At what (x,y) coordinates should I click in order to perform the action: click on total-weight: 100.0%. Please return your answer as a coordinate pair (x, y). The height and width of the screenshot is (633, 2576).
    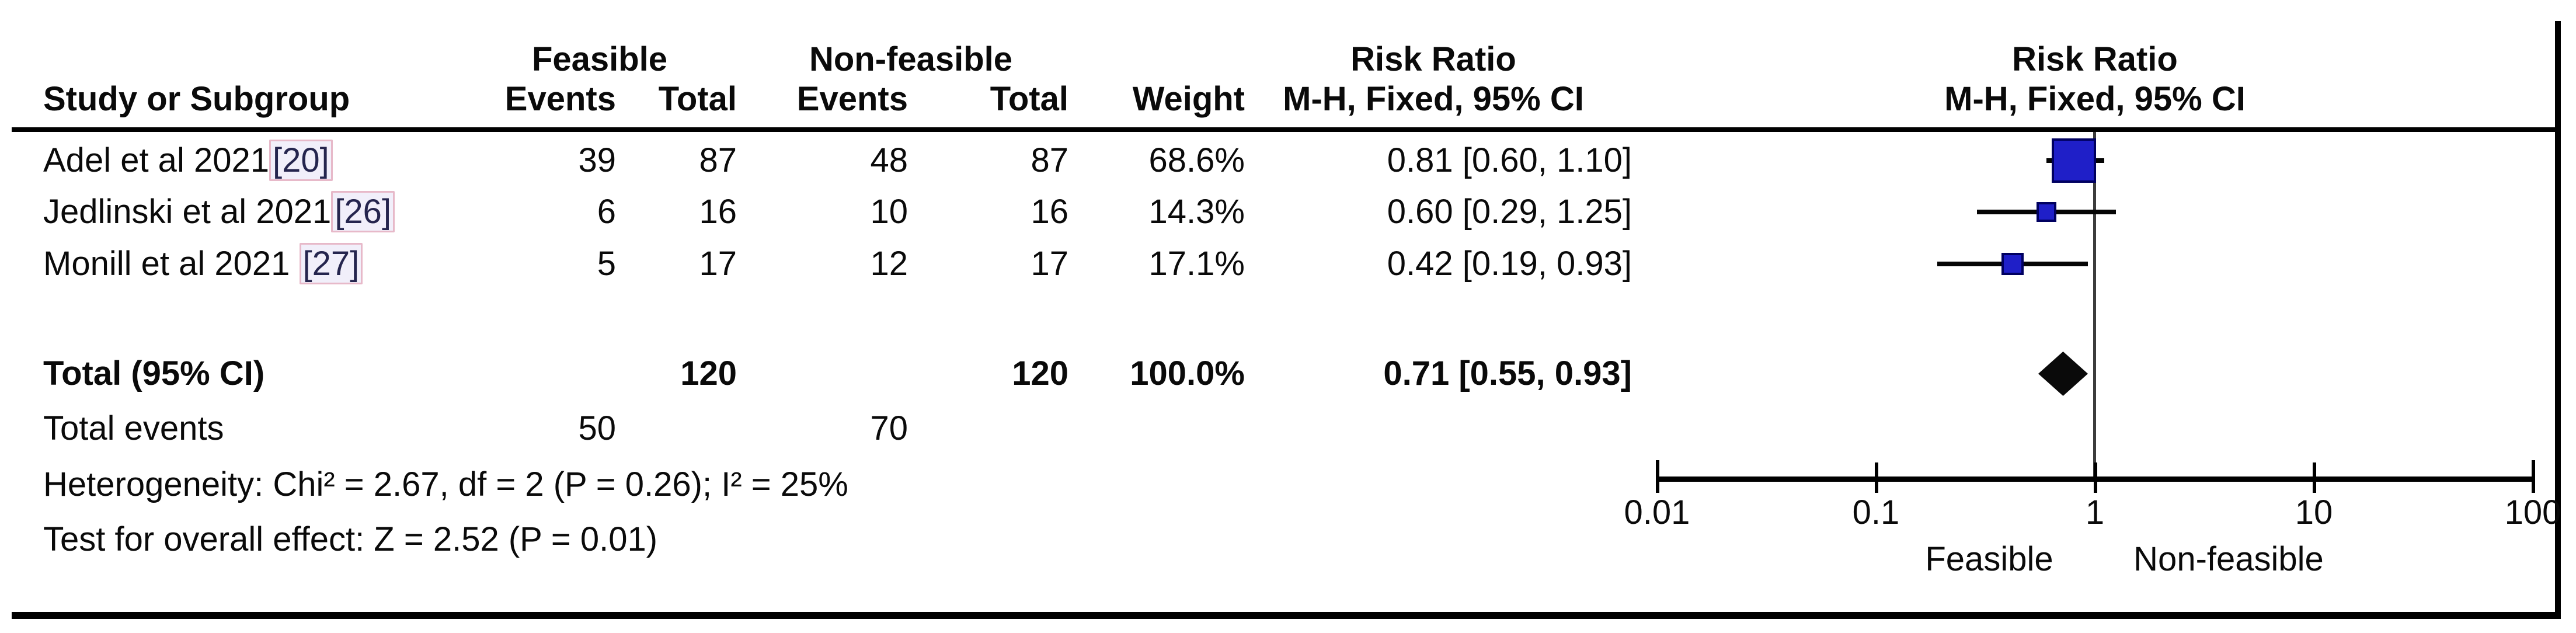
    Looking at the image, I should click on (1187, 373).